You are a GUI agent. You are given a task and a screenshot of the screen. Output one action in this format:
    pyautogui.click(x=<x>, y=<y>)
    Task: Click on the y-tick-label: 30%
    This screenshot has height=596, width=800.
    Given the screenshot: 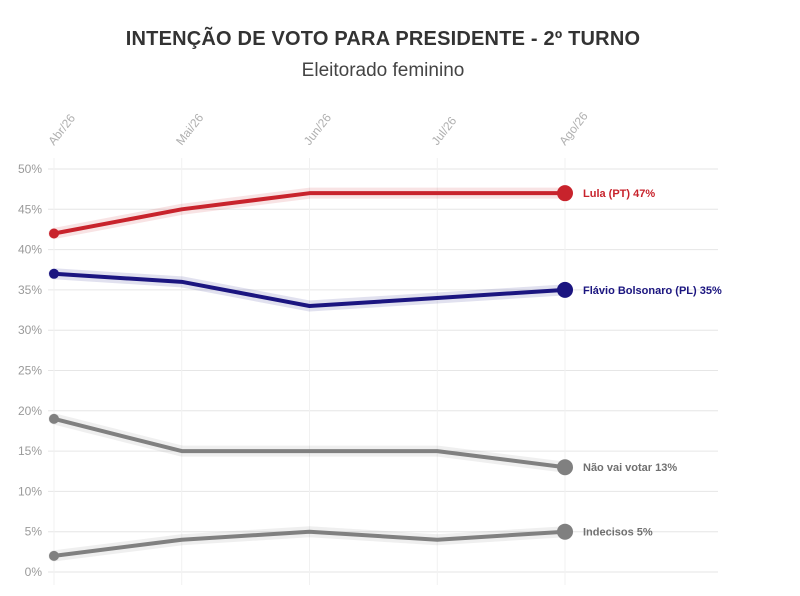 What is the action you would take?
    pyautogui.click(x=30, y=330)
    